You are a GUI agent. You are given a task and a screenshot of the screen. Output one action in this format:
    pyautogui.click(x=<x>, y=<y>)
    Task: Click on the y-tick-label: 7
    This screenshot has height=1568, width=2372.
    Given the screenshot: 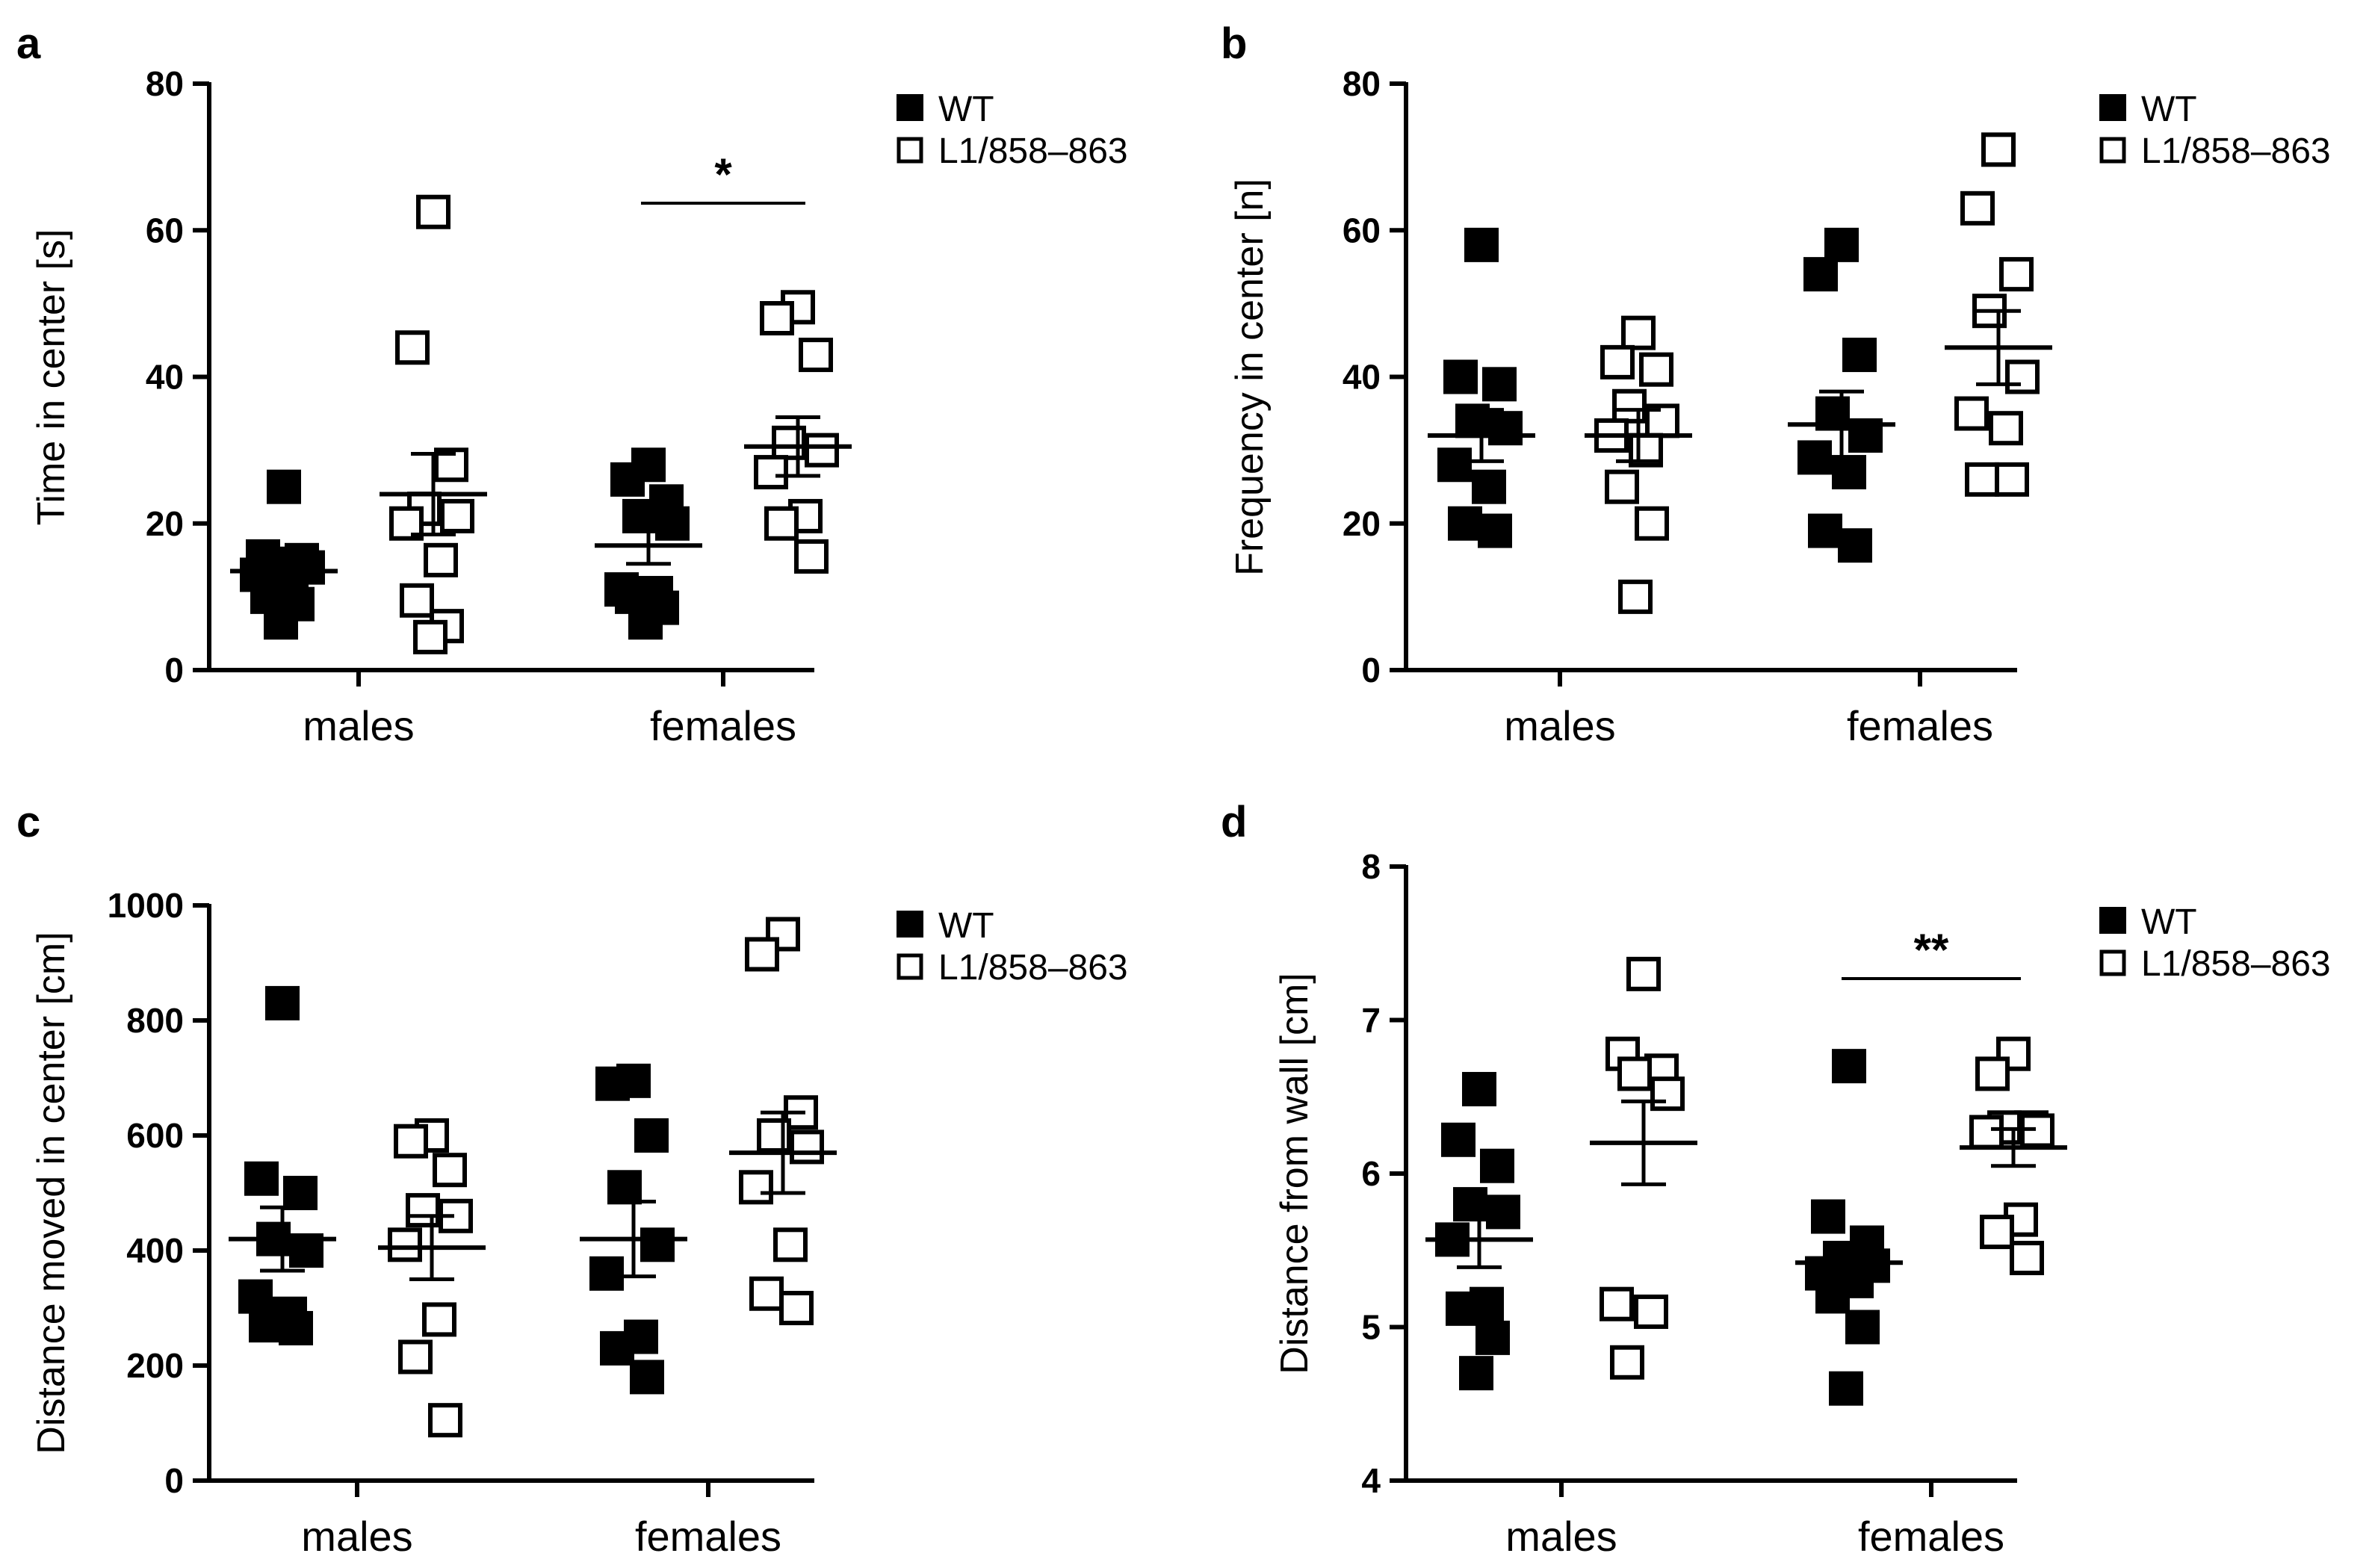 What is the action you would take?
    pyautogui.click(x=1371, y=1020)
    